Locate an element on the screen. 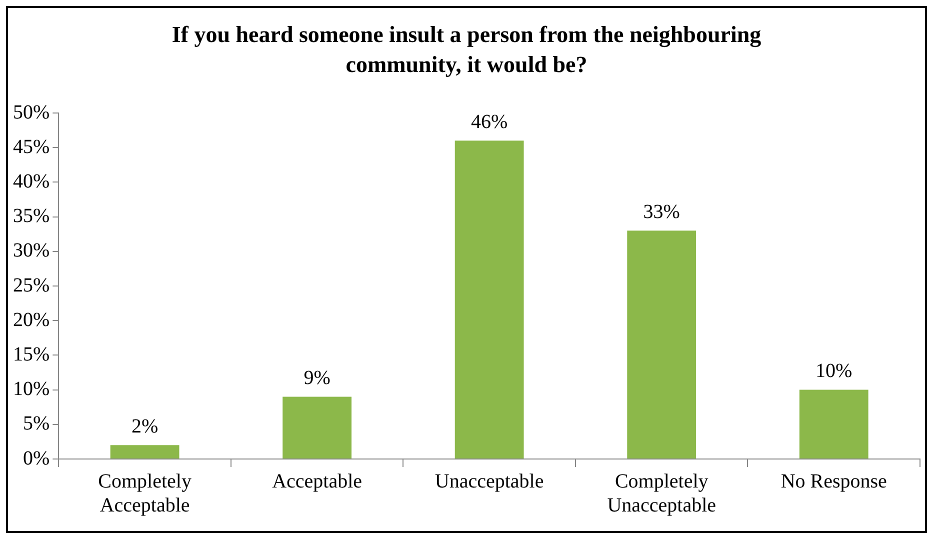  x-tick-label: Acceptable is located at coordinates (317, 481).